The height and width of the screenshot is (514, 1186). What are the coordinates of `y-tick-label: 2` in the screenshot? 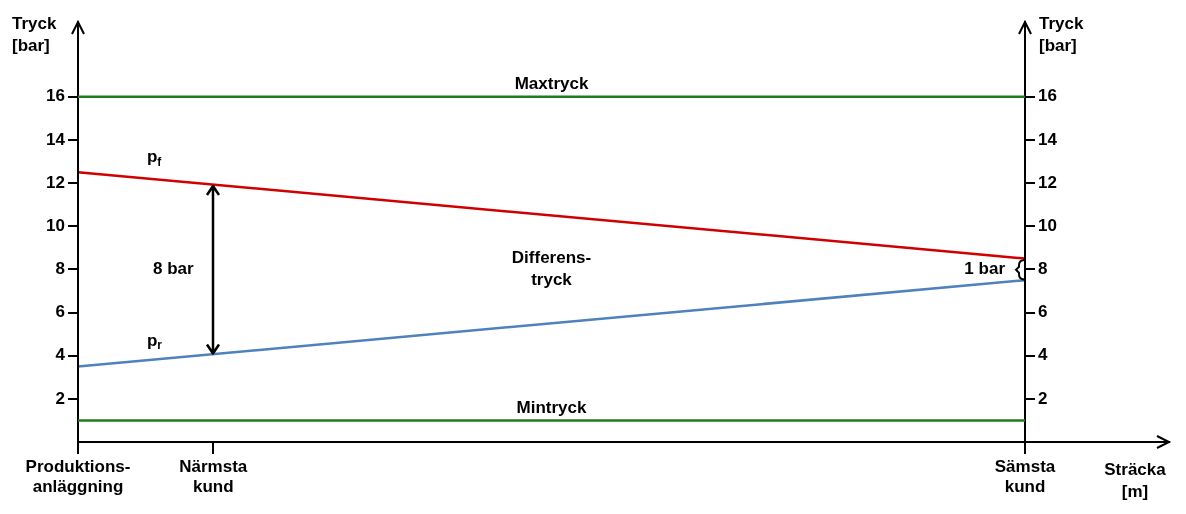 It's located at (60, 398).